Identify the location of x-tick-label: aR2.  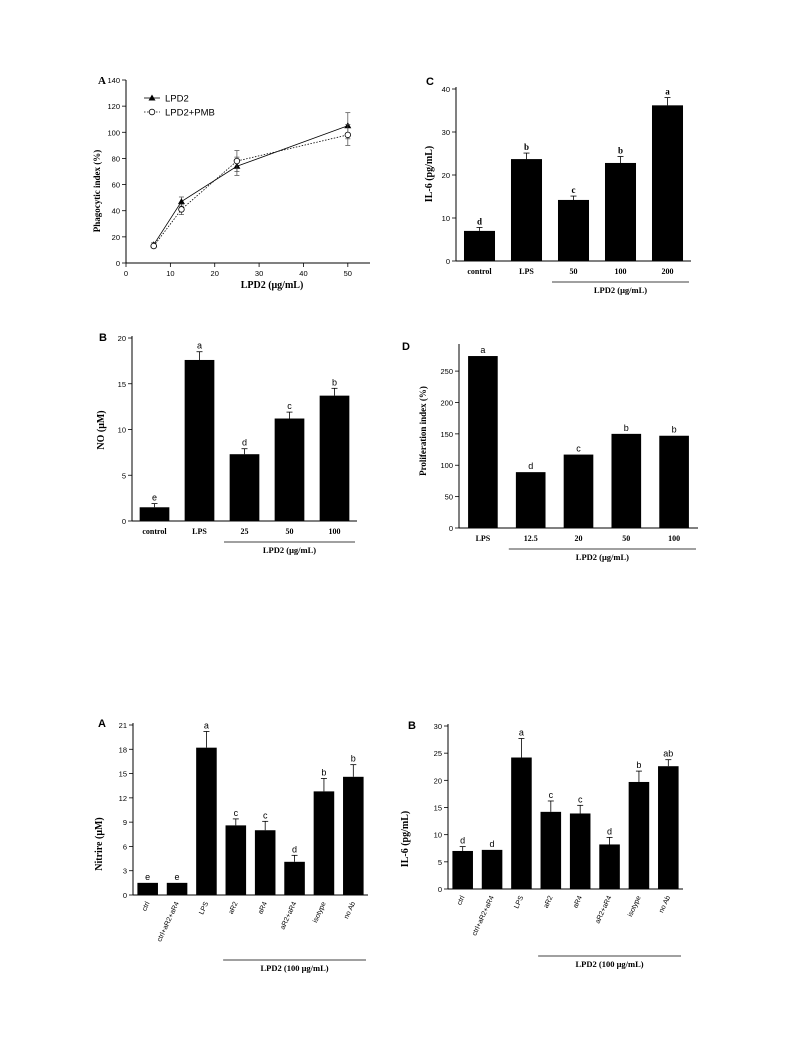
(549, 902).